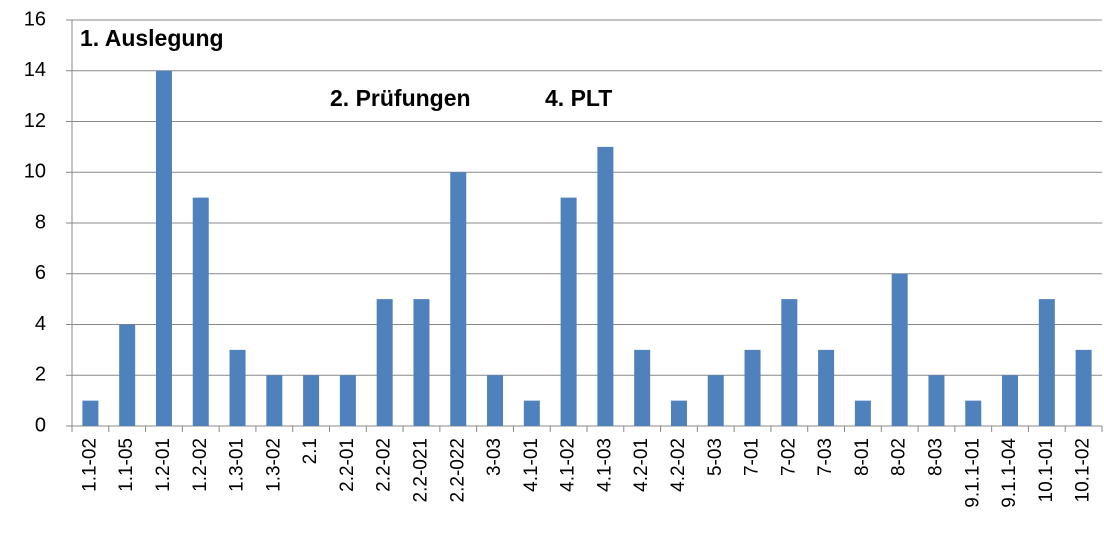 This screenshot has width=1104, height=538. Describe the element at coordinates (678, 465) in the screenshot. I see `x-tick-label: 4.2-02` at that location.